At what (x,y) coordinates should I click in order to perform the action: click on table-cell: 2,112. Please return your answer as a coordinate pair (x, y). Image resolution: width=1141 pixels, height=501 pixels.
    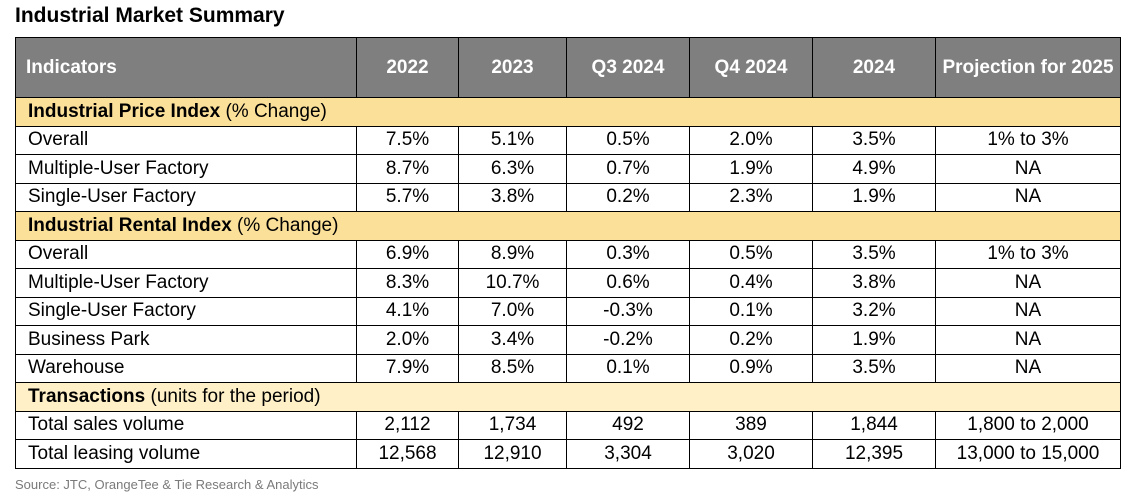
    Looking at the image, I should click on (407, 425).